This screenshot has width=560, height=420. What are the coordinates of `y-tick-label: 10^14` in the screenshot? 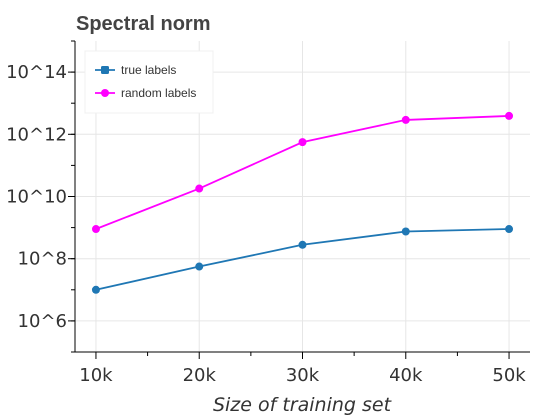 It's located at (36, 72).